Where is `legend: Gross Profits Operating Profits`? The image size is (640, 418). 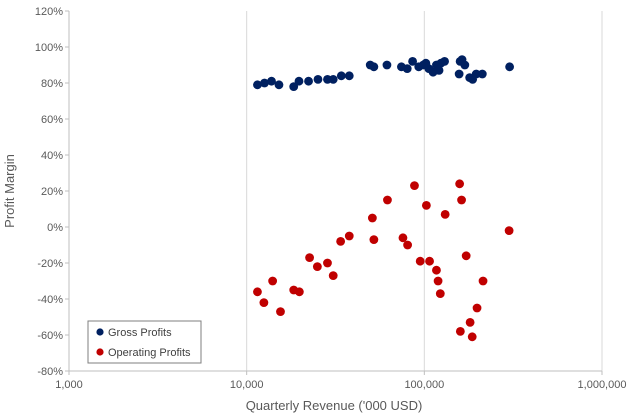
legend: Gross Profits Operating Profits is located at coordinates (144, 342).